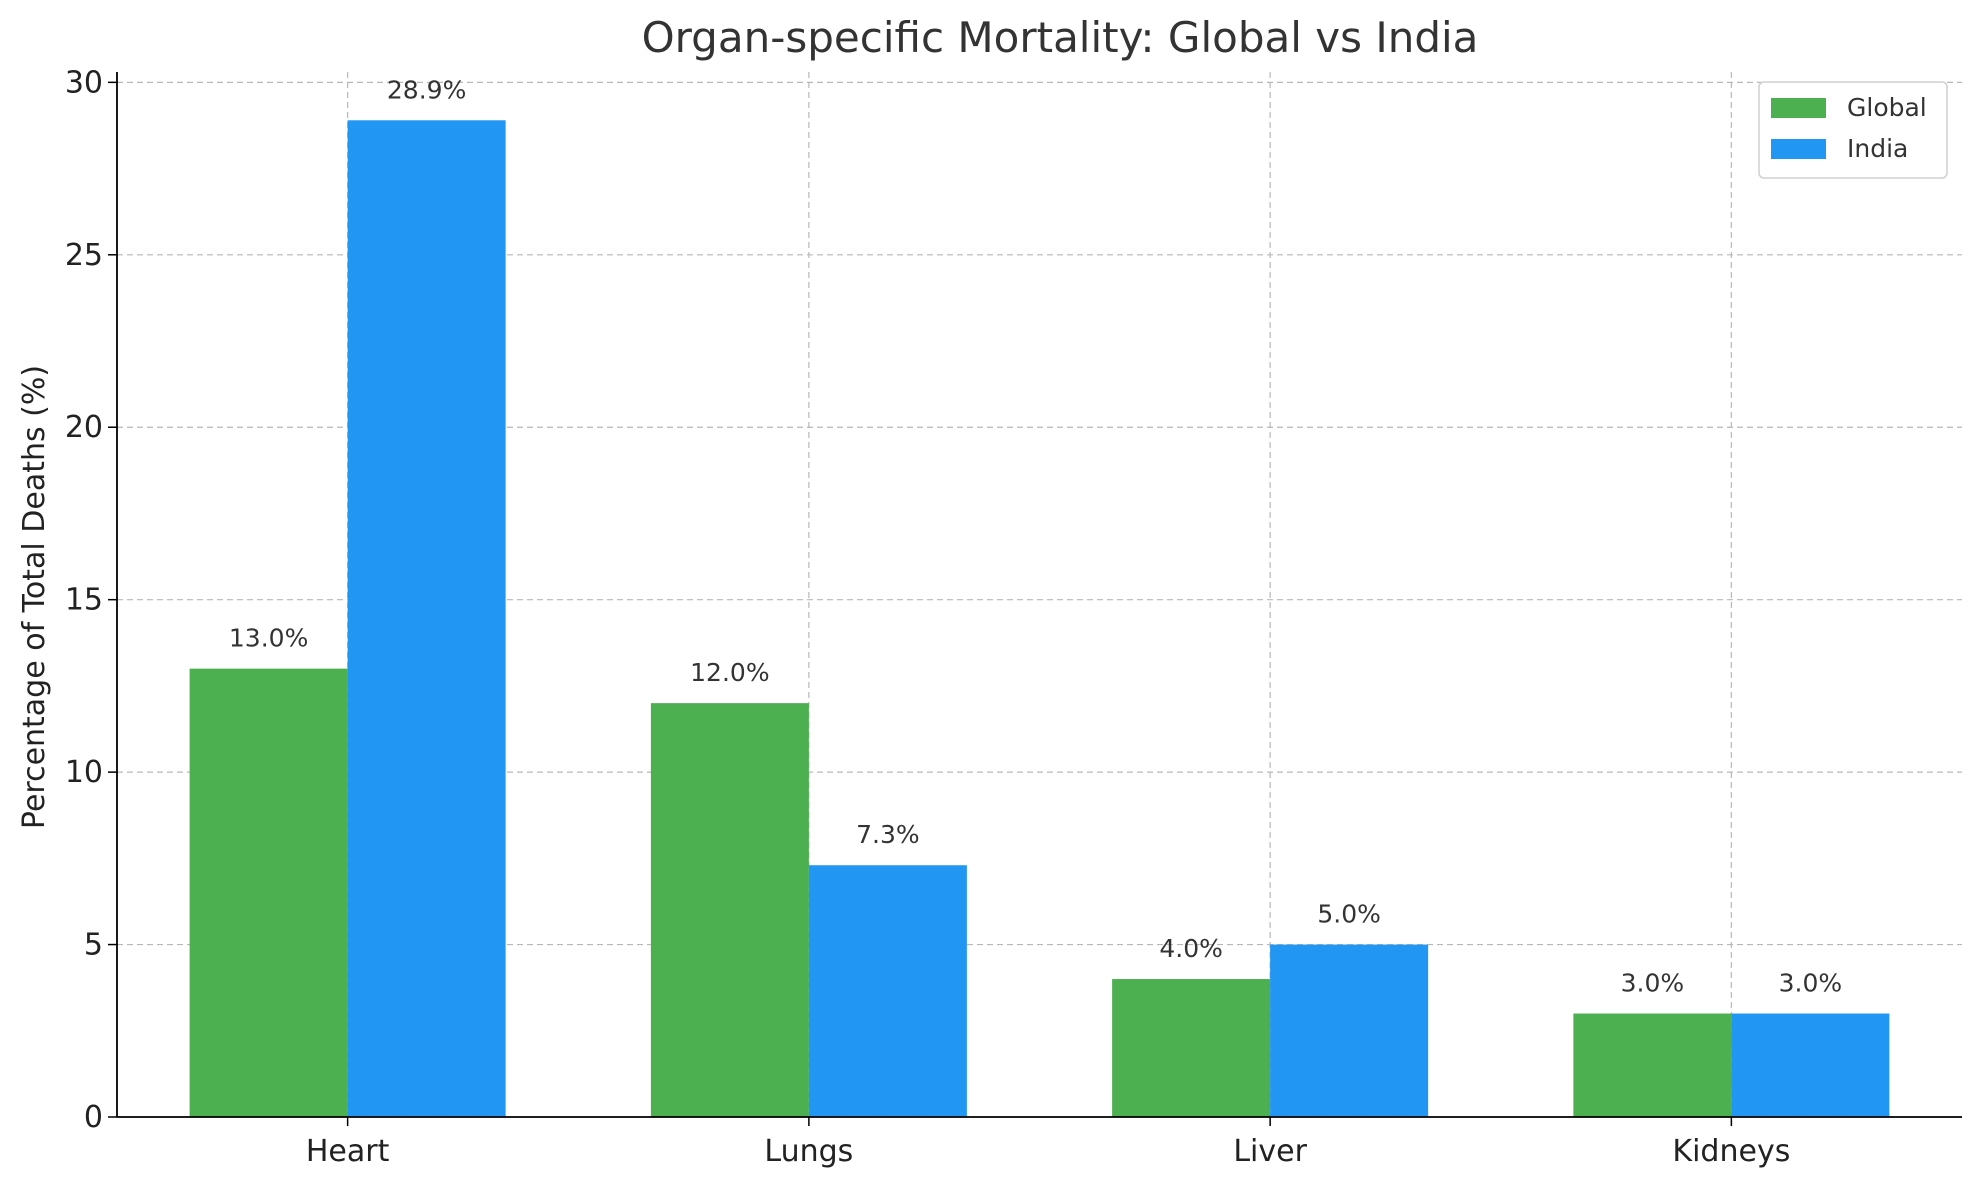 The image size is (1979, 1180). What do you see at coordinates (1798, 149) in the screenshot?
I see `legend-swatch-india` at bounding box center [1798, 149].